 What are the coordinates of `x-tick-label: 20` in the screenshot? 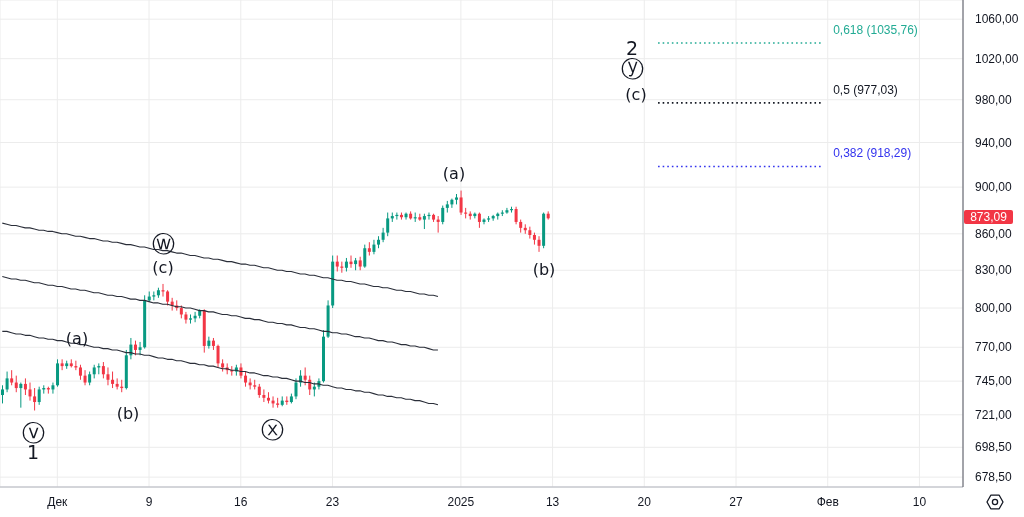 It's located at (644, 501).